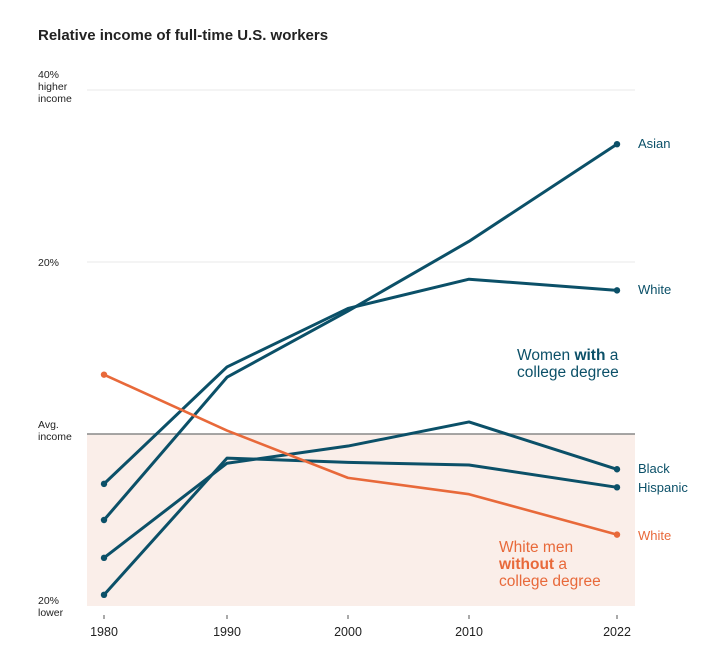 The height and width of the screenshot is (669, 712). I want to click on y-tick-label: 20% lower, so click(51, 607).